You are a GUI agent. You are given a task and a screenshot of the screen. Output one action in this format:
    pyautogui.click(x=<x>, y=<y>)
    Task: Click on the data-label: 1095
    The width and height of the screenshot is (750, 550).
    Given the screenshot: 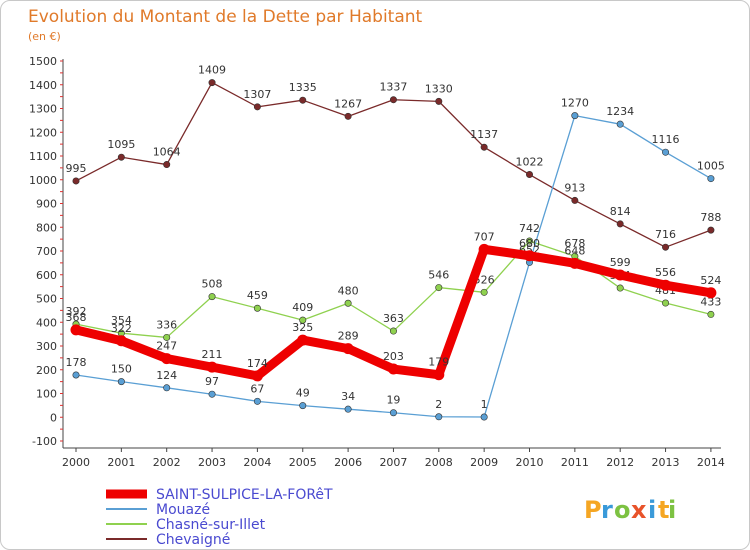 What is the action you would take?
    pyautogui.click(x=121, y=144)
    